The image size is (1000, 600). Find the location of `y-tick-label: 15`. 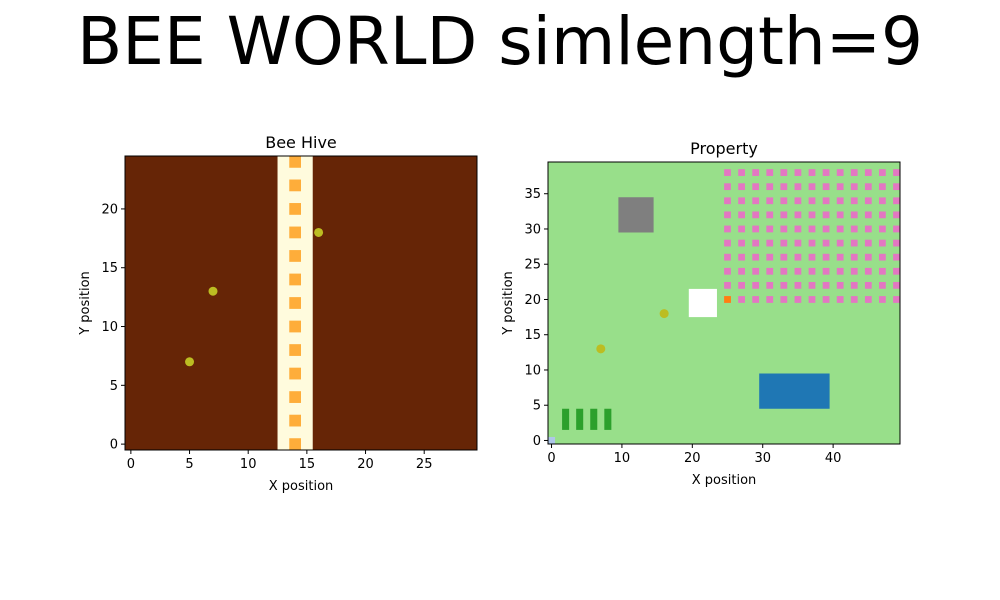

y-tick-label: 15 is located at coordinates (109, 268).